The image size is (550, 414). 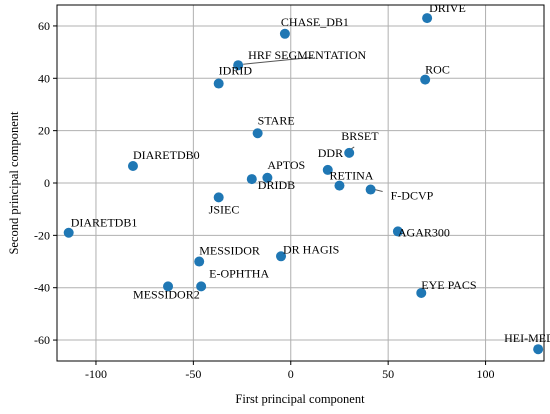 What do you see at coordinates (44, 78) in the screenshot?
I see `y-tick-label: 40` at bounding box center [44, 78].